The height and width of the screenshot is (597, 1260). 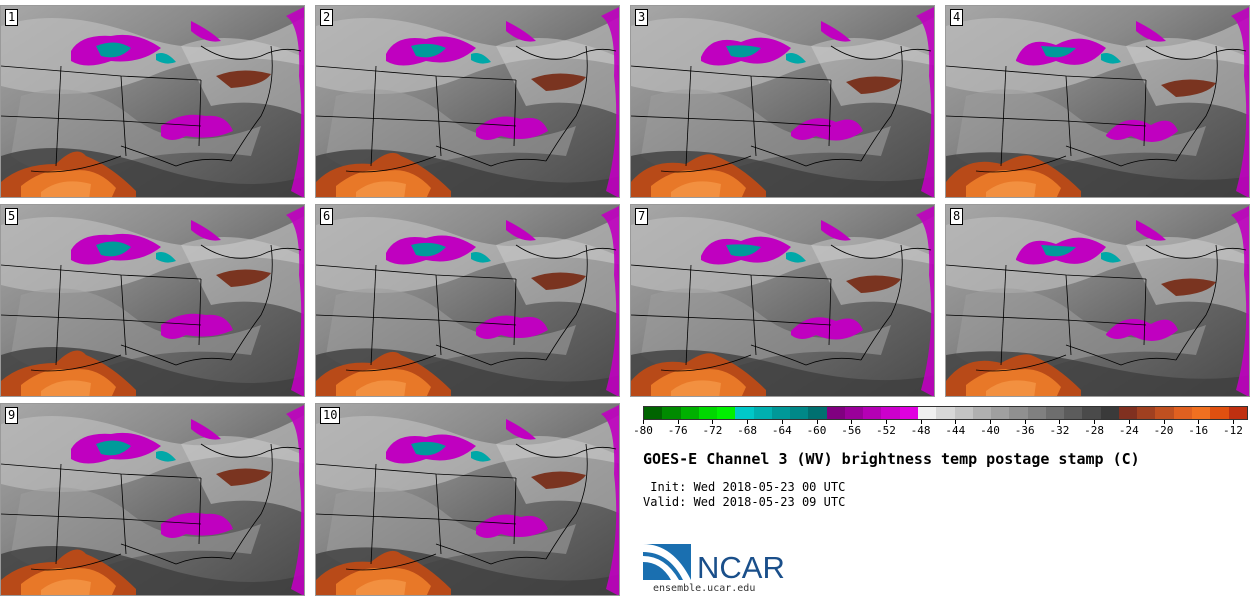 What do you see at coordinates (885, 430) in the screenshot?
I see `colorbar-tick-label: -52` at bounding box center [885, 430].